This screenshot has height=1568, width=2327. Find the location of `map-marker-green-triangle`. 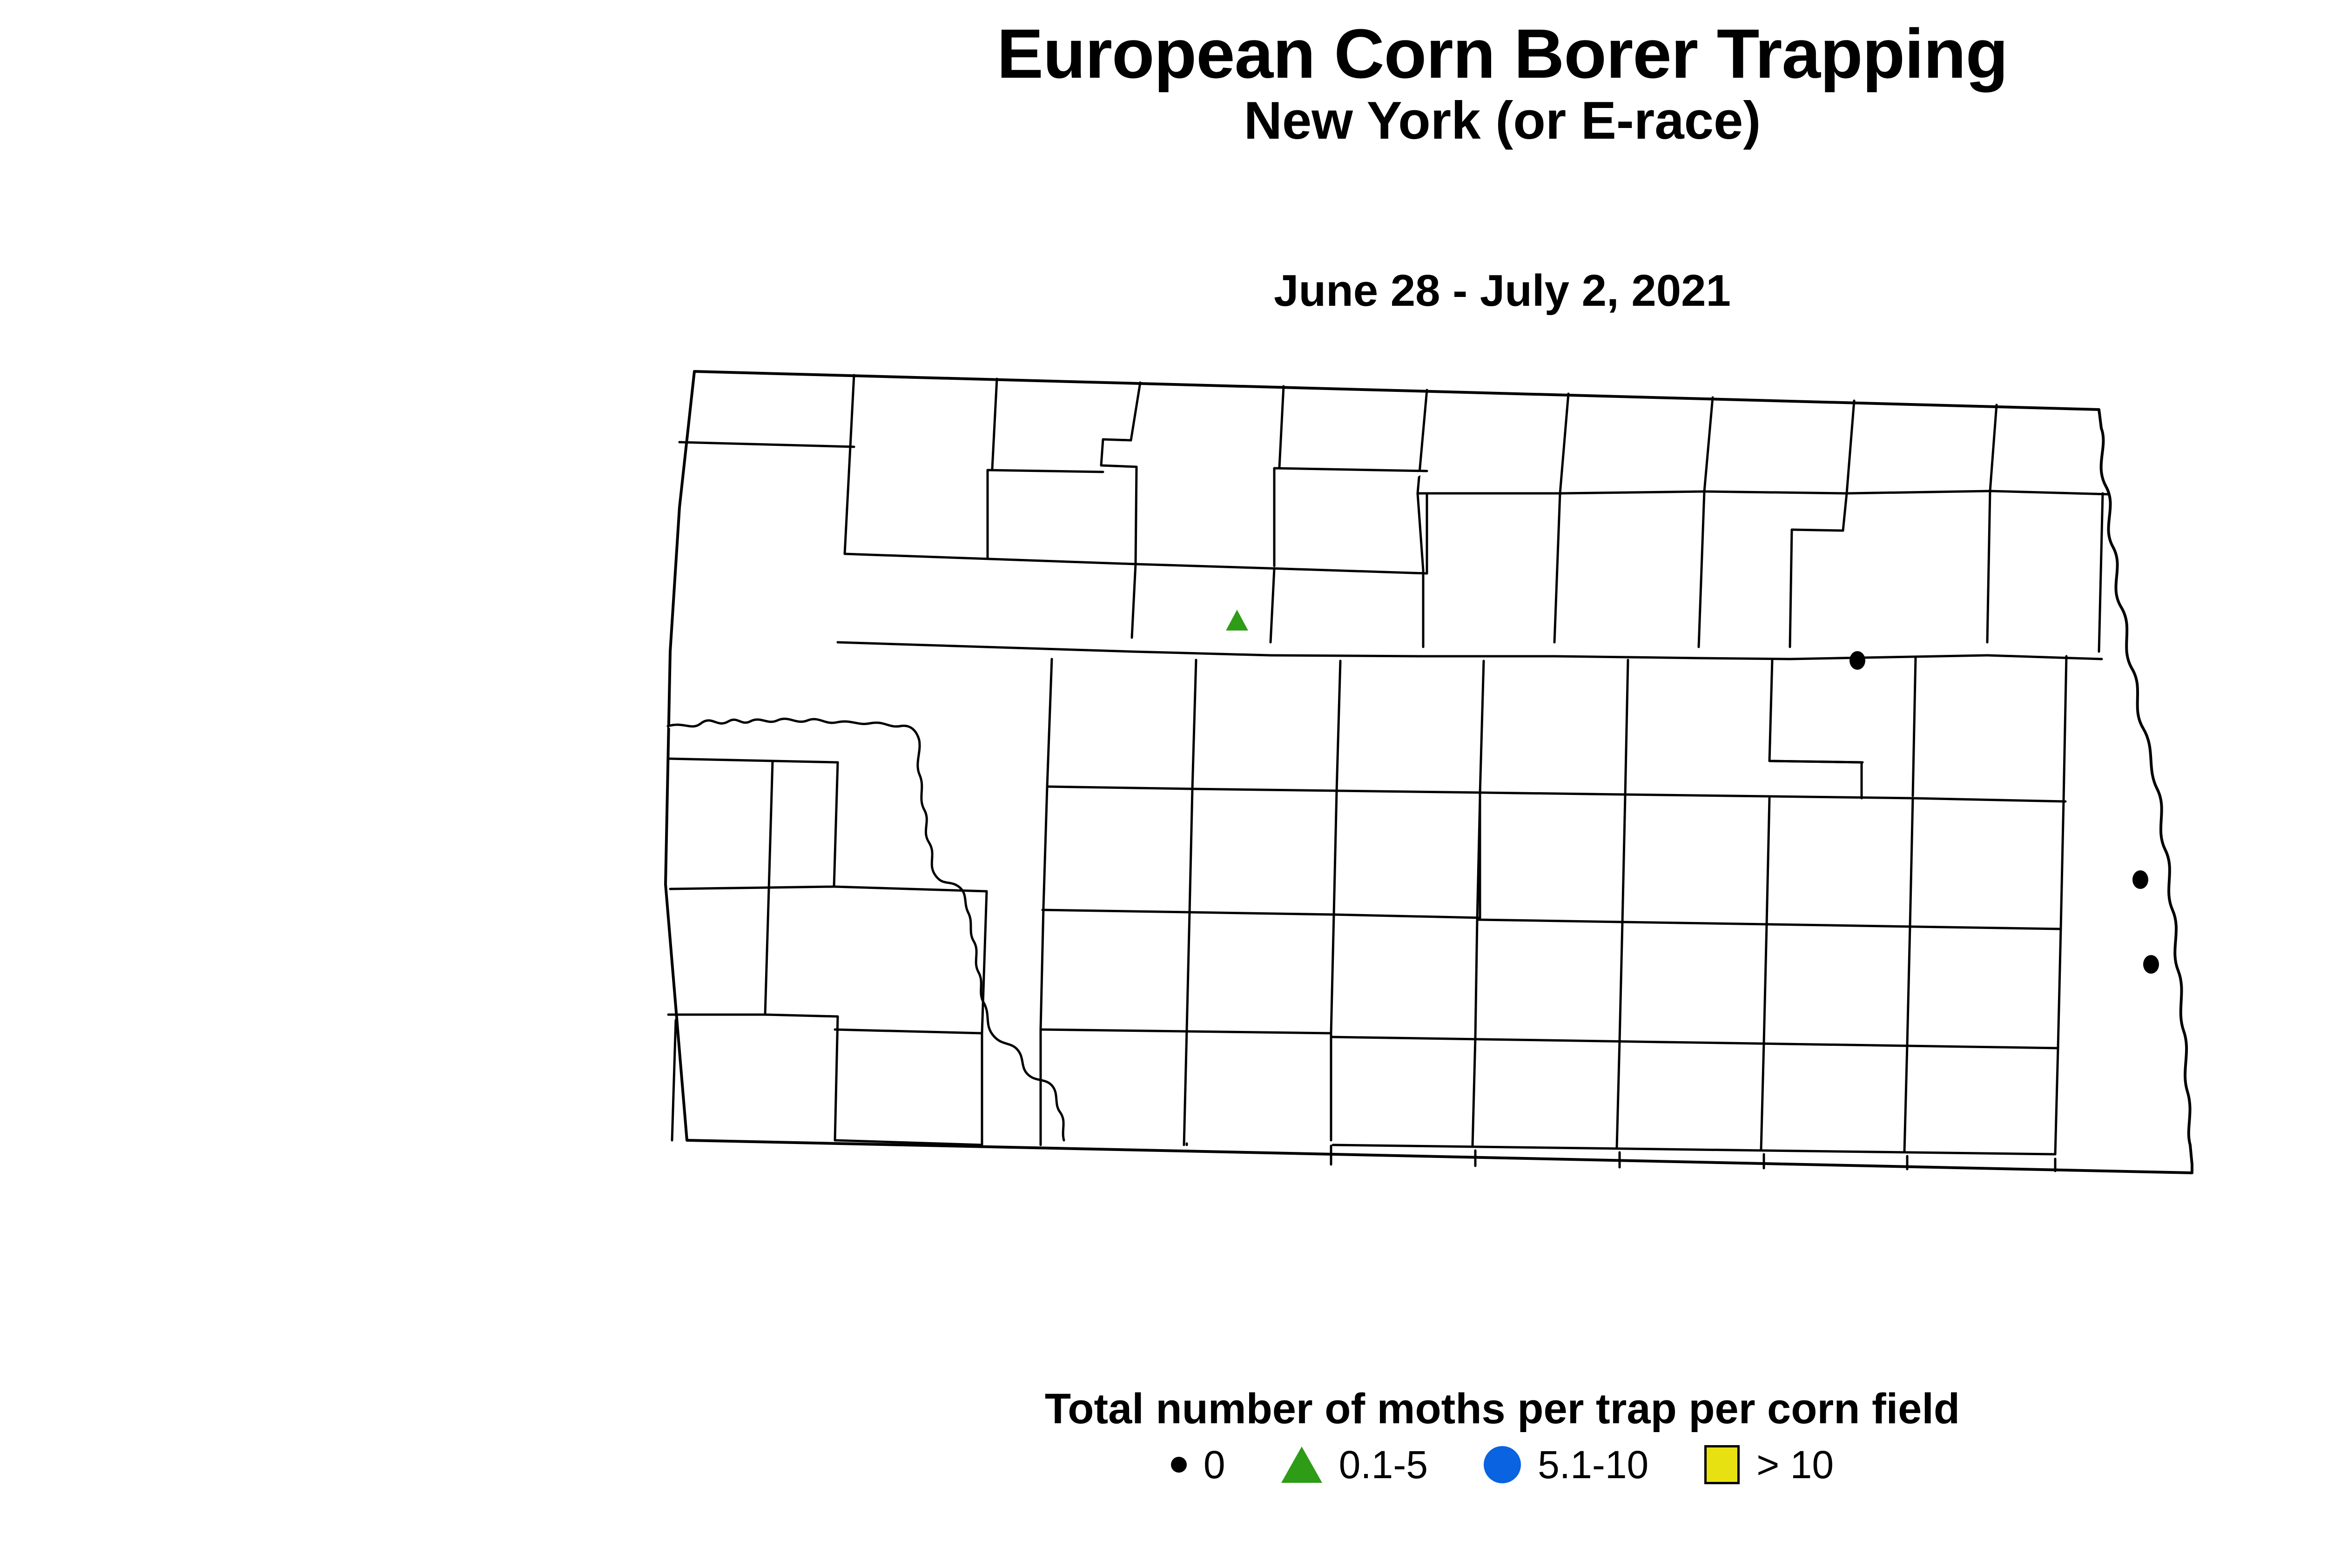

map-marker-green-triangle is located at coordinates (1237, 620).